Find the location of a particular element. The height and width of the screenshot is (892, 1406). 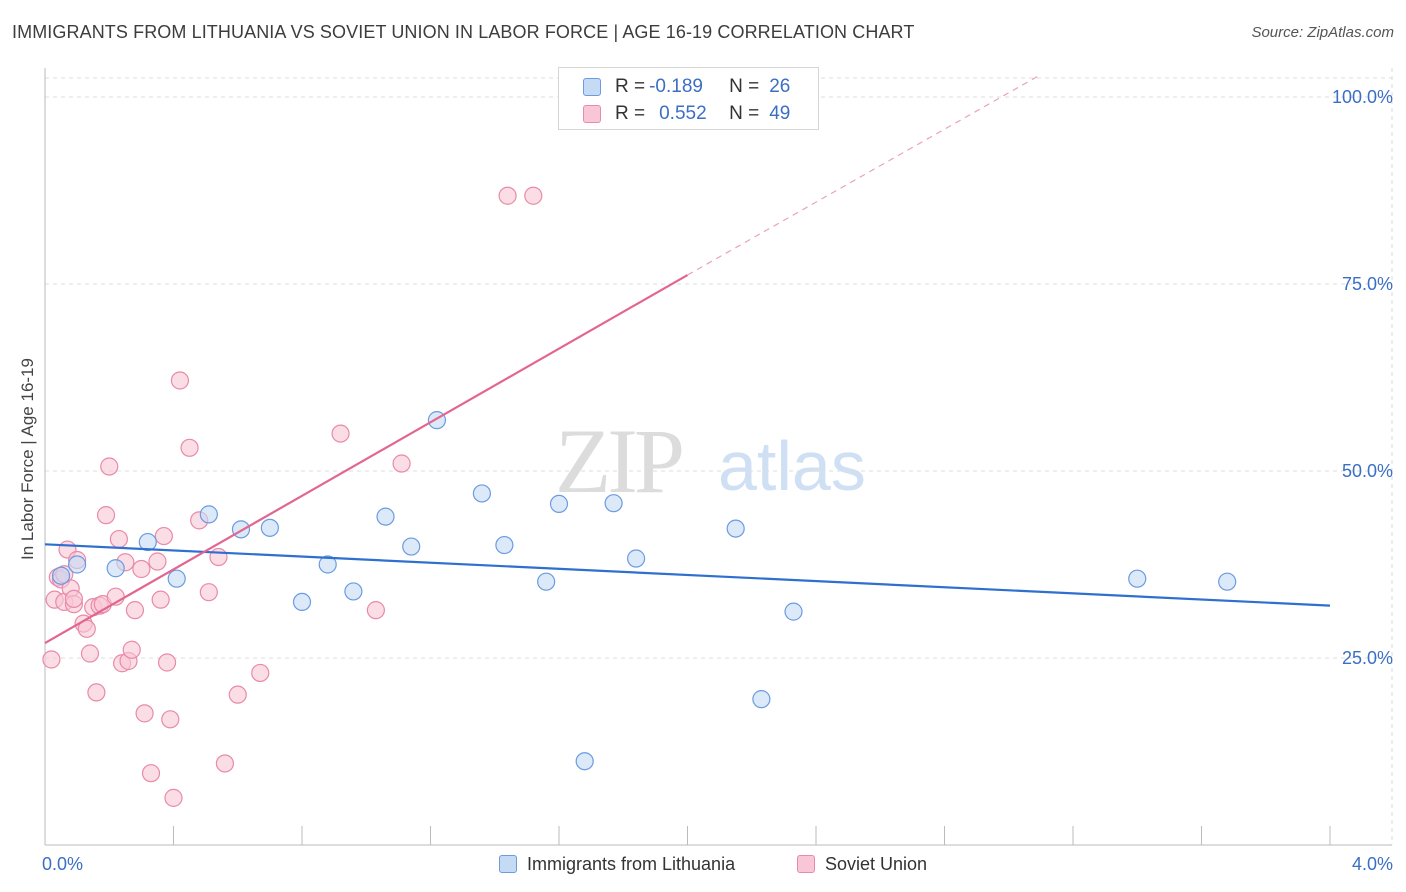

legend-n-value: 26 is located at coordinates (780, 86).